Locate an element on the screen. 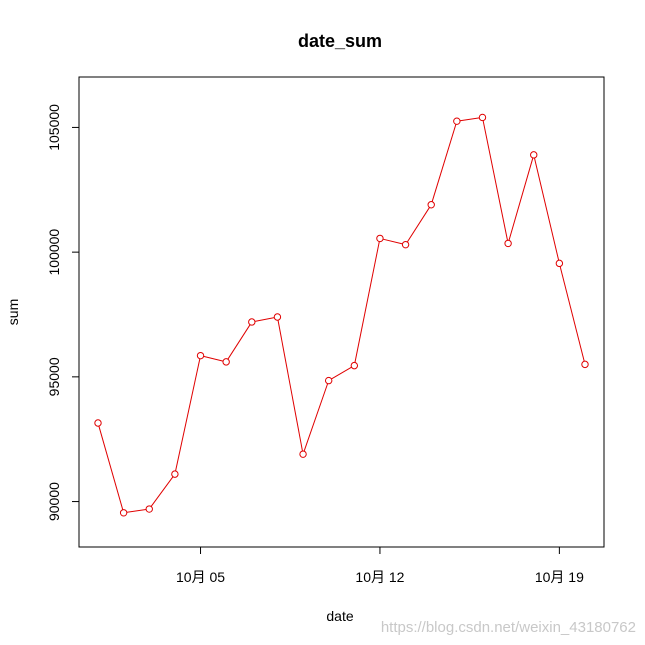 This screenshot has height=645, width=645. x-tick-label: 10月 05 is located at coordinates (200, 577).